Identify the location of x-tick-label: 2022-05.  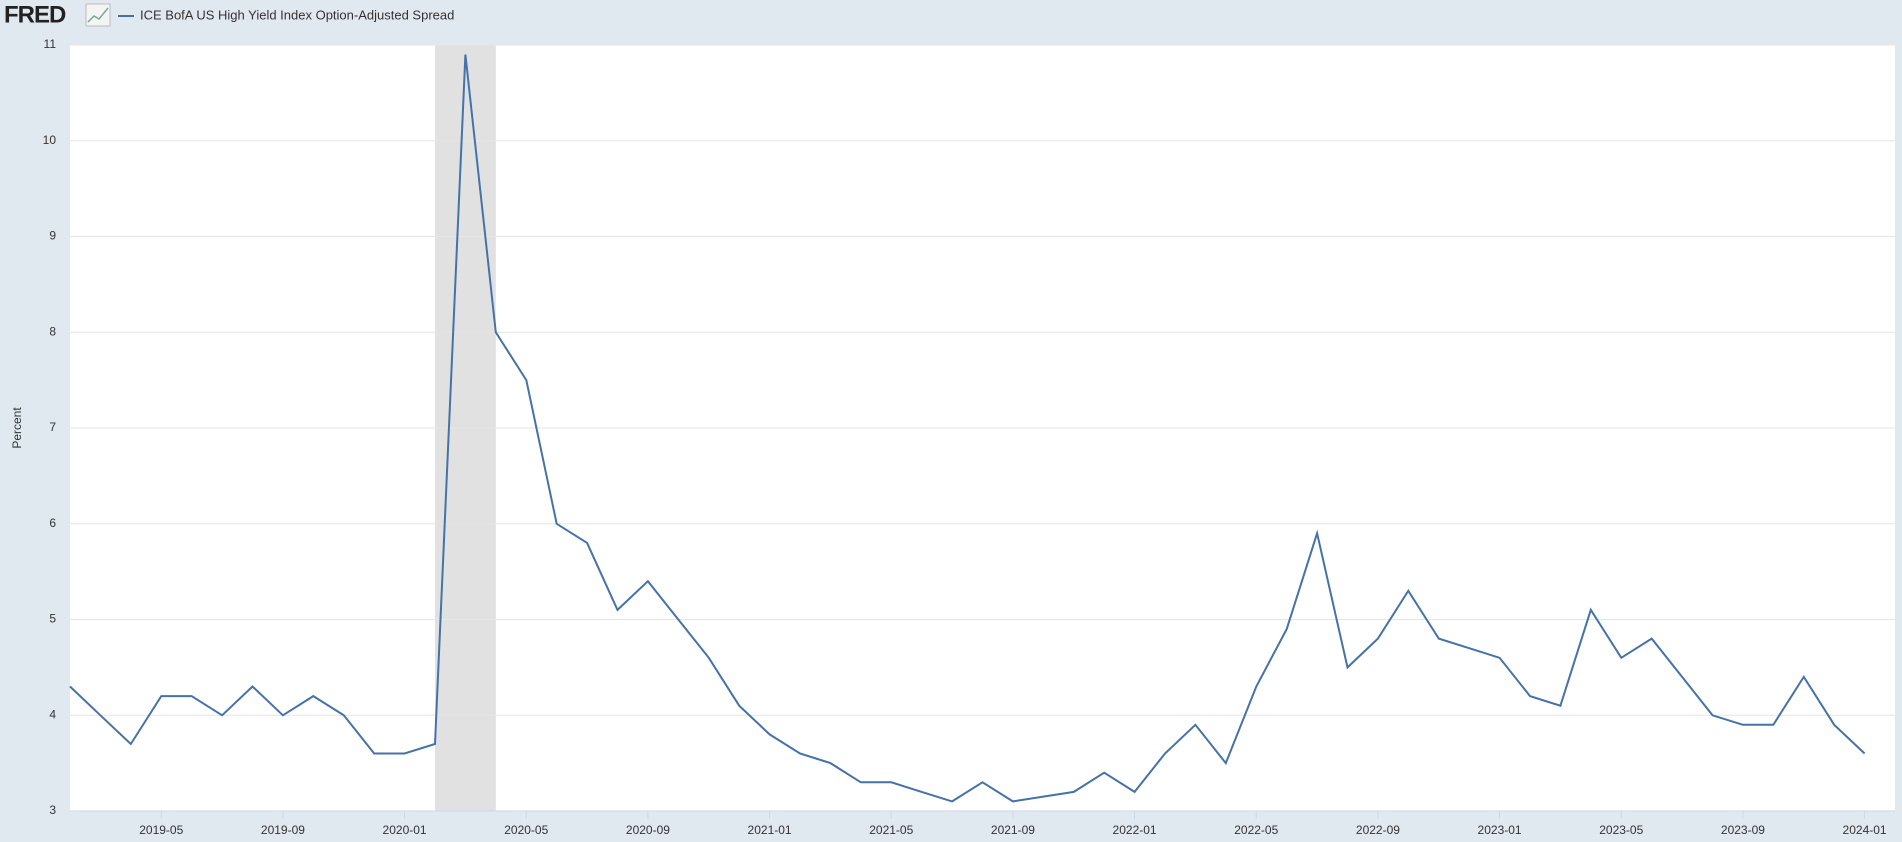
(1256, 830).